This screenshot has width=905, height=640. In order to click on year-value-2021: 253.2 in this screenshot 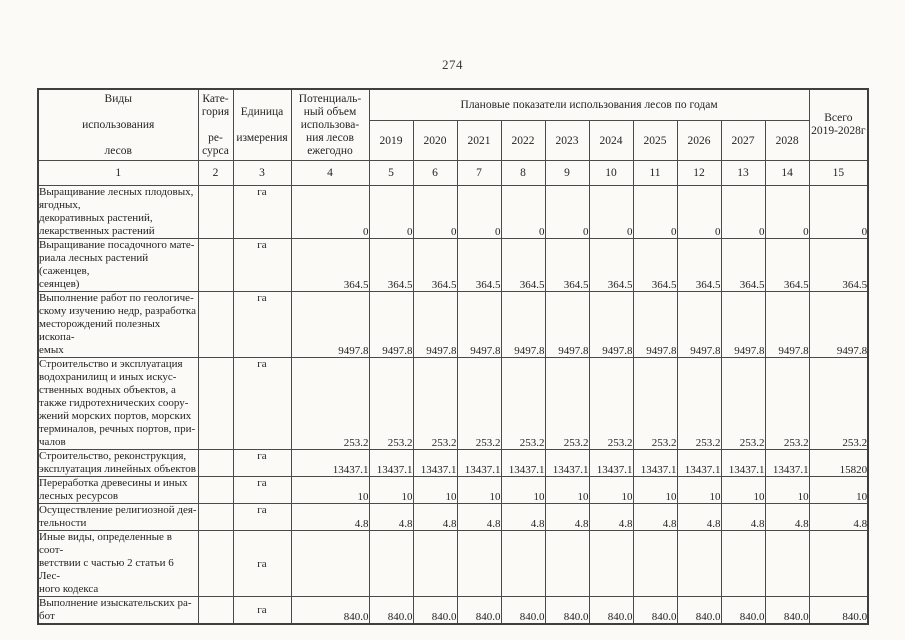, I will do `click(479, 403)`.